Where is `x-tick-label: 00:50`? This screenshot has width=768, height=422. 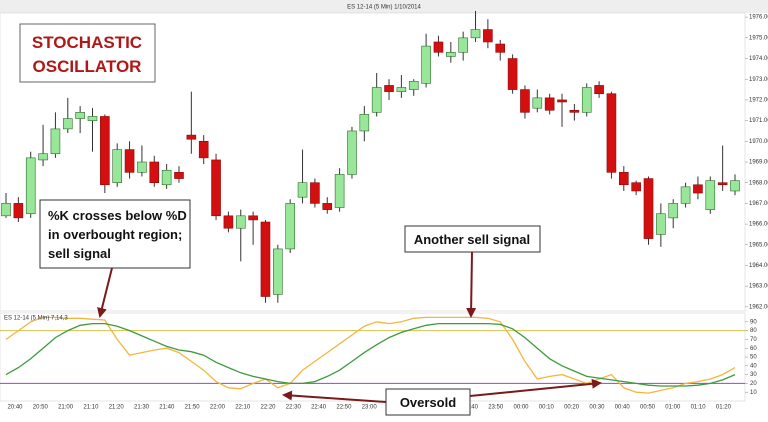 x-tick-label: 00:50 is located at coordinates (648, 408).